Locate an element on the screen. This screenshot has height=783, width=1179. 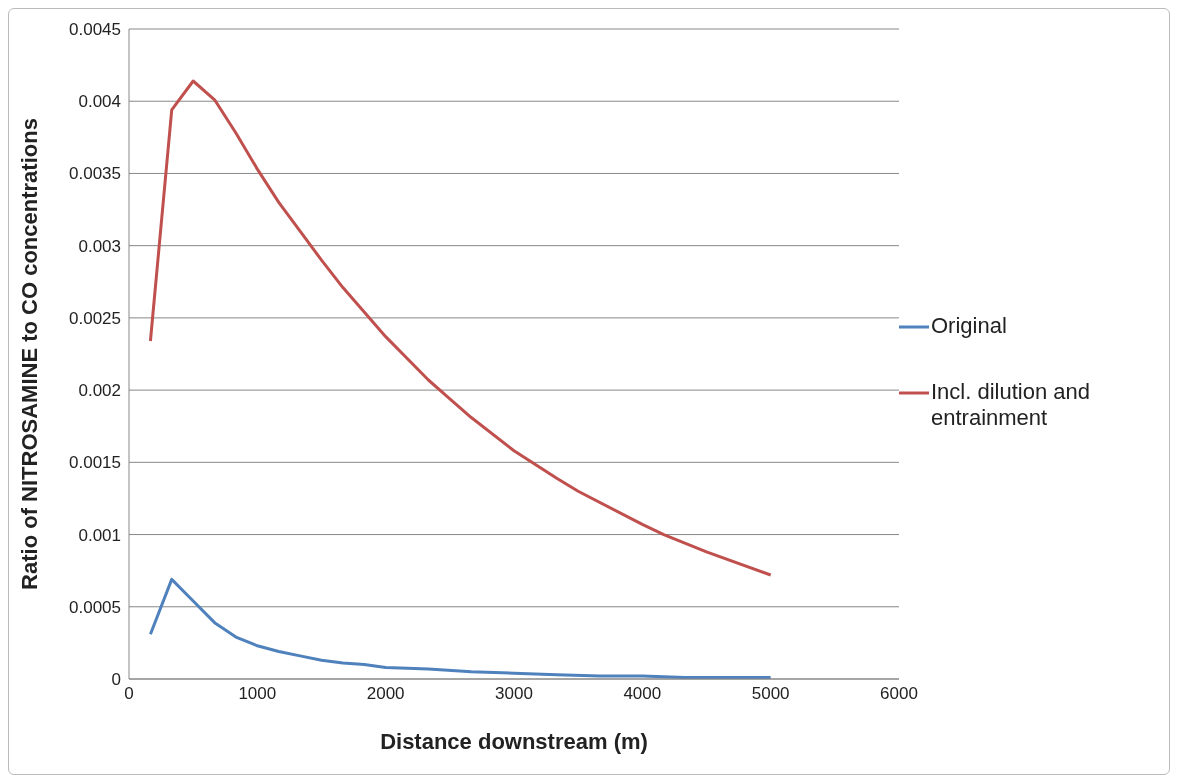
x-tick-label: 3000 is located at coordinates (514, 694).